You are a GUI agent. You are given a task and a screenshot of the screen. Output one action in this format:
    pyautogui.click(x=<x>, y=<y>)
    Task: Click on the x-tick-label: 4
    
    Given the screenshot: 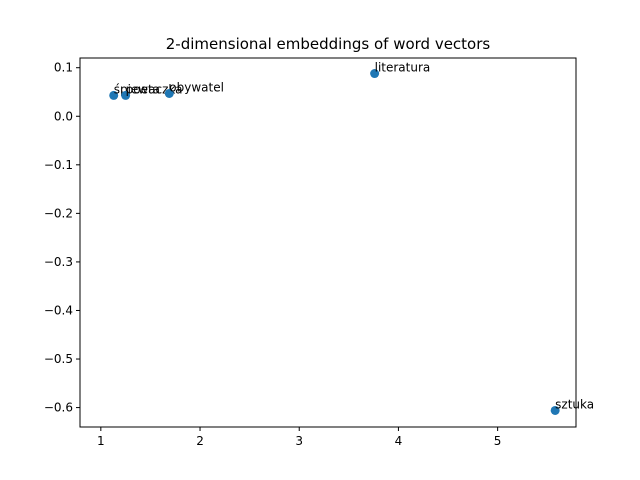 What is the action you would take?
    pyautogui.click(x=399, y=441)
    